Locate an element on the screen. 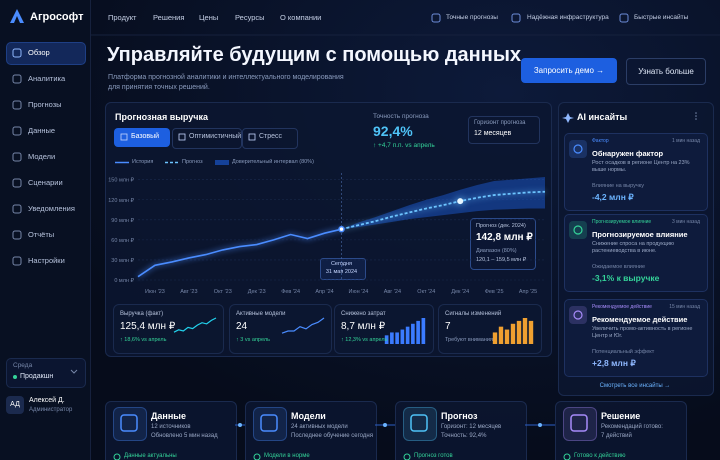 The height and width of the screenshot is (460, 720). insight-title: Прогнозируемое влияние is located at coordinates (640, 234).